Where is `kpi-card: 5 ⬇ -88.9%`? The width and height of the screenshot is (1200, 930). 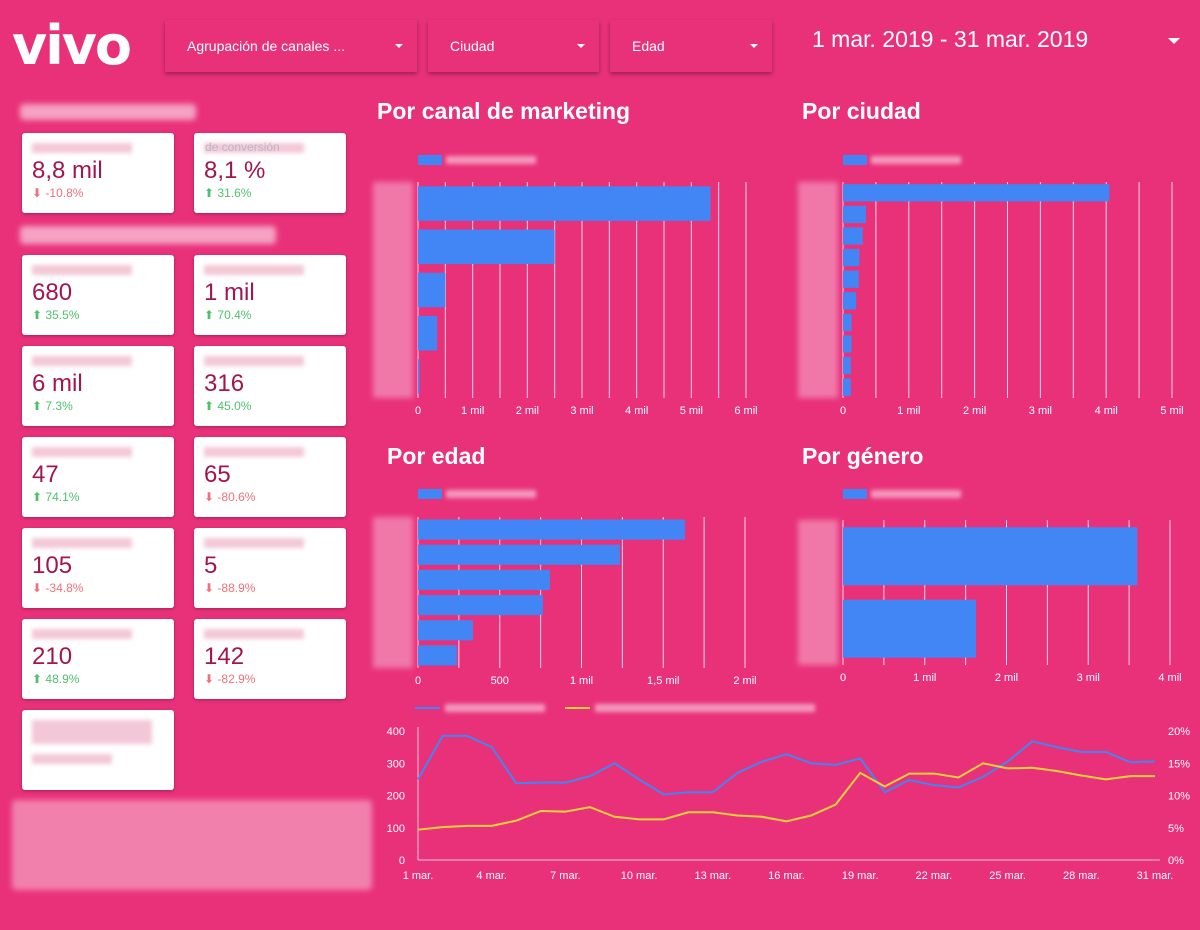
kpi-card: 5 ⬇ -88.9% is located at coordinates (270, 568).